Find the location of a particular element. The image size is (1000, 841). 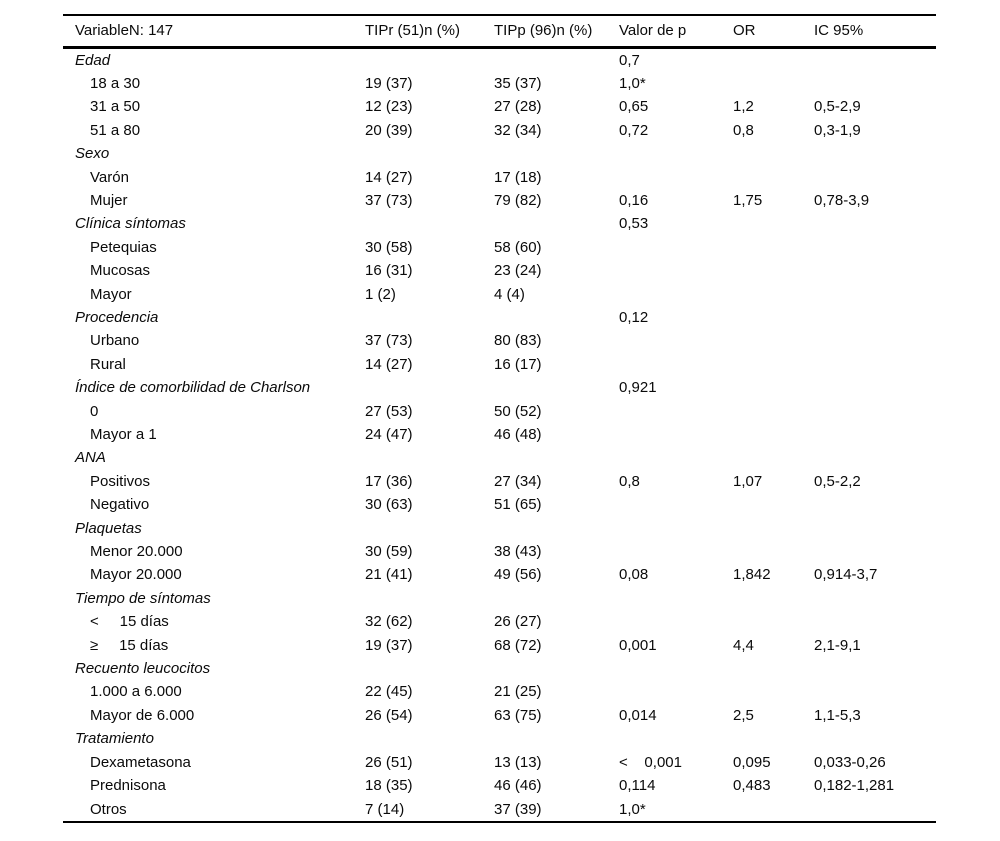

cell-tipr: 16 (31) is located at coordinates (389, 271).